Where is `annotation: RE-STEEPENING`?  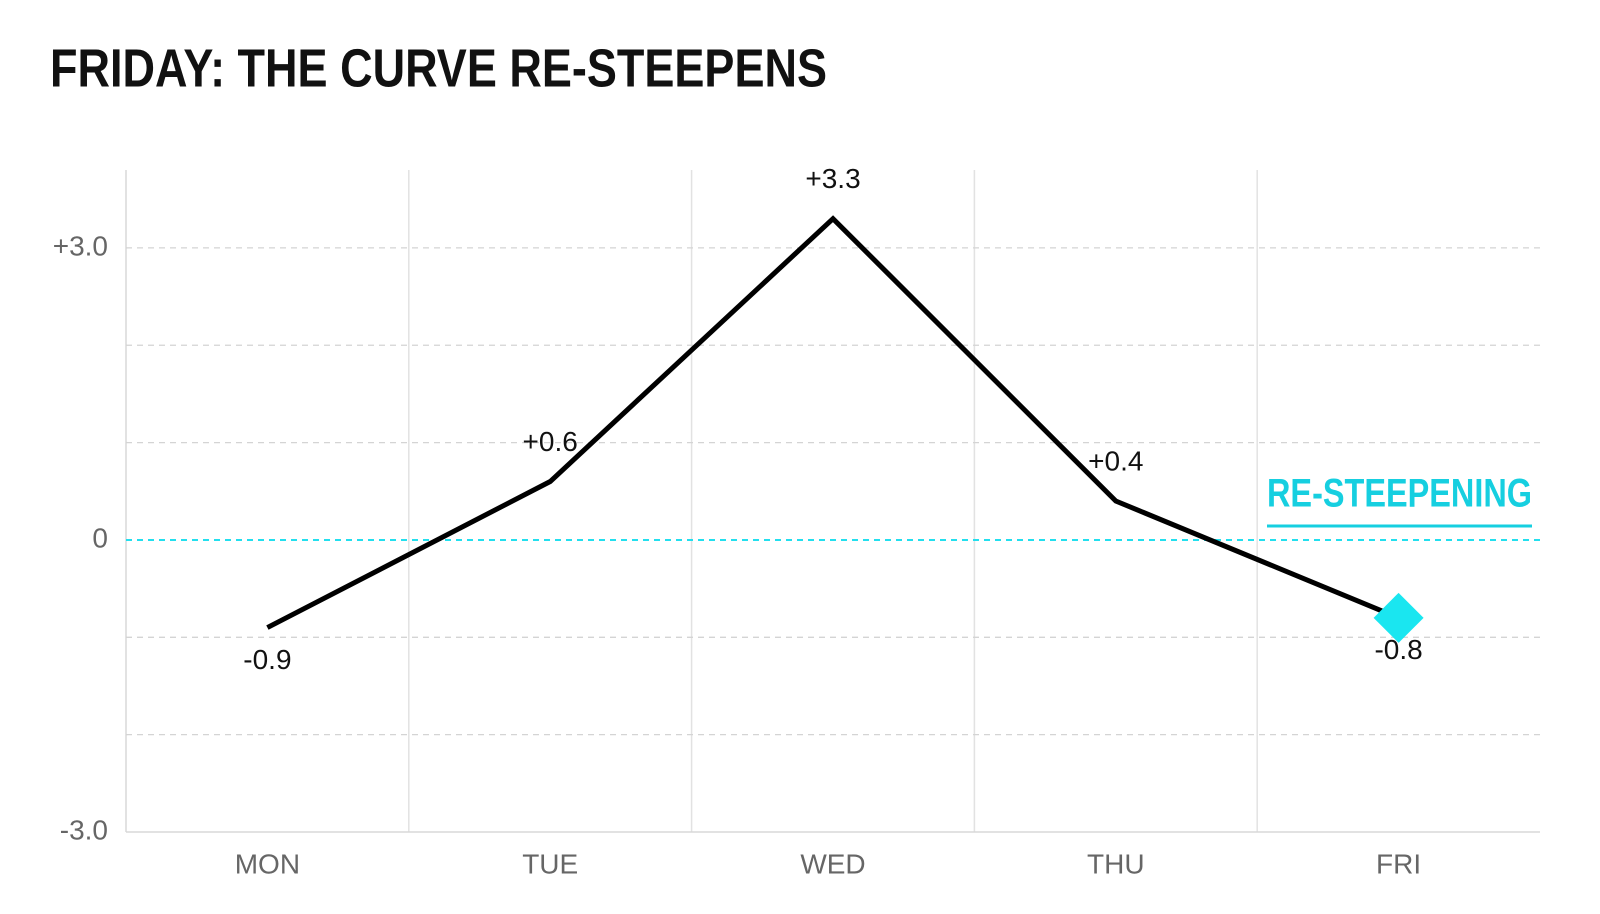
annotation: RE-STEEPENING is located at coordinates (1399, 494).